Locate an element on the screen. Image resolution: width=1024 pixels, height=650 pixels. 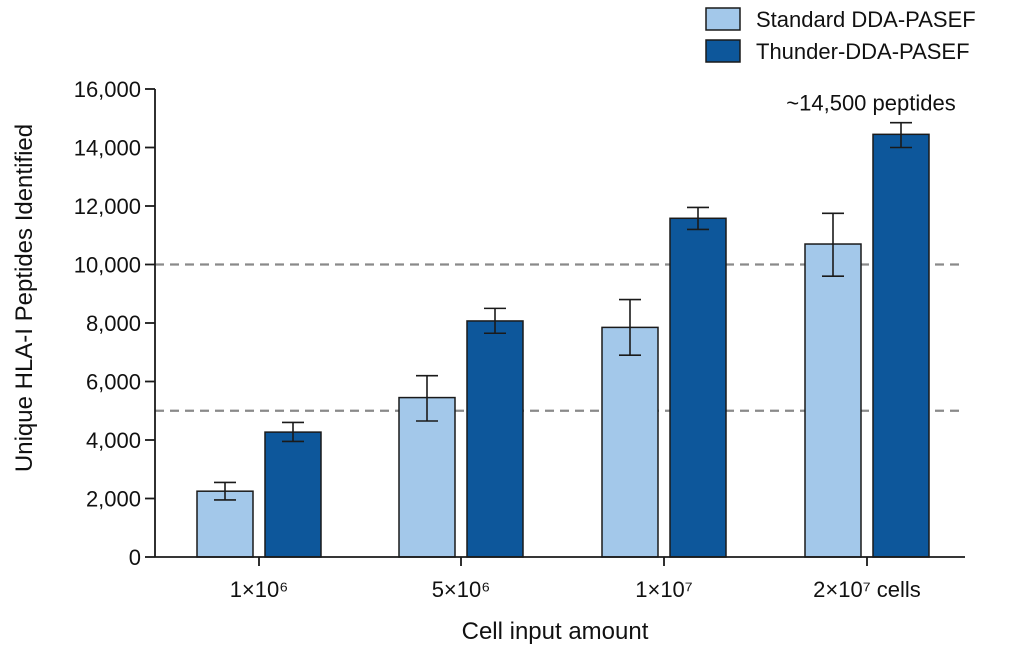
x-tick-label-2: 1×10⁷ is located at coordinates (664, 589).